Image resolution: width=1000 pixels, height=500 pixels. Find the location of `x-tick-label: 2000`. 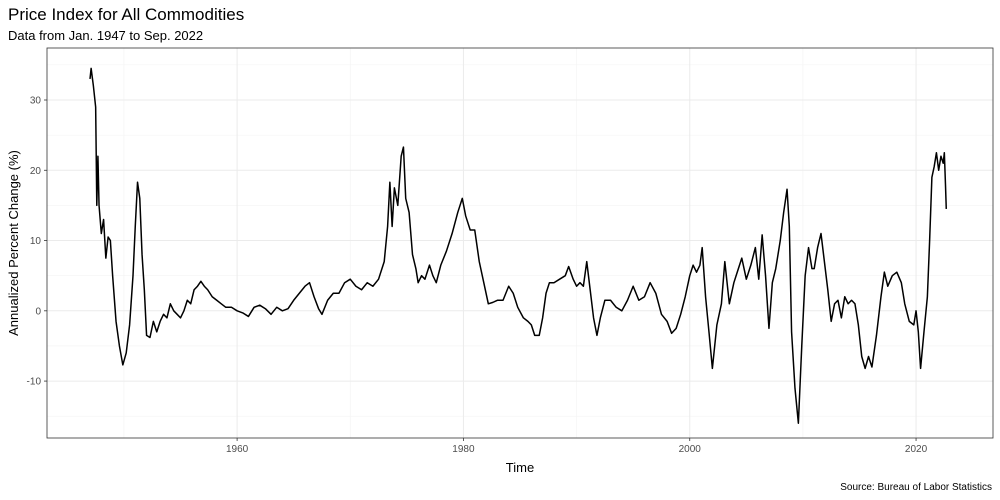

x-tick-label: 2000 is located at coordinates (690, 449).